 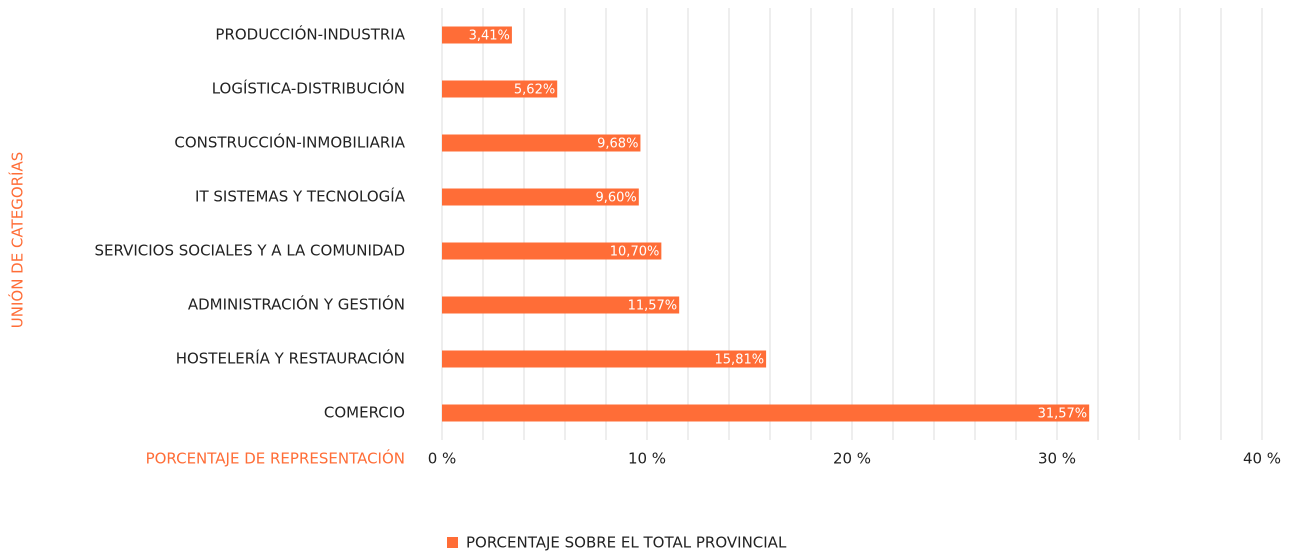 I want to click on y-tick-label: SERVICIOS SOCIALES Y A LA COMUNIDAD, so click(x=249, y=251).